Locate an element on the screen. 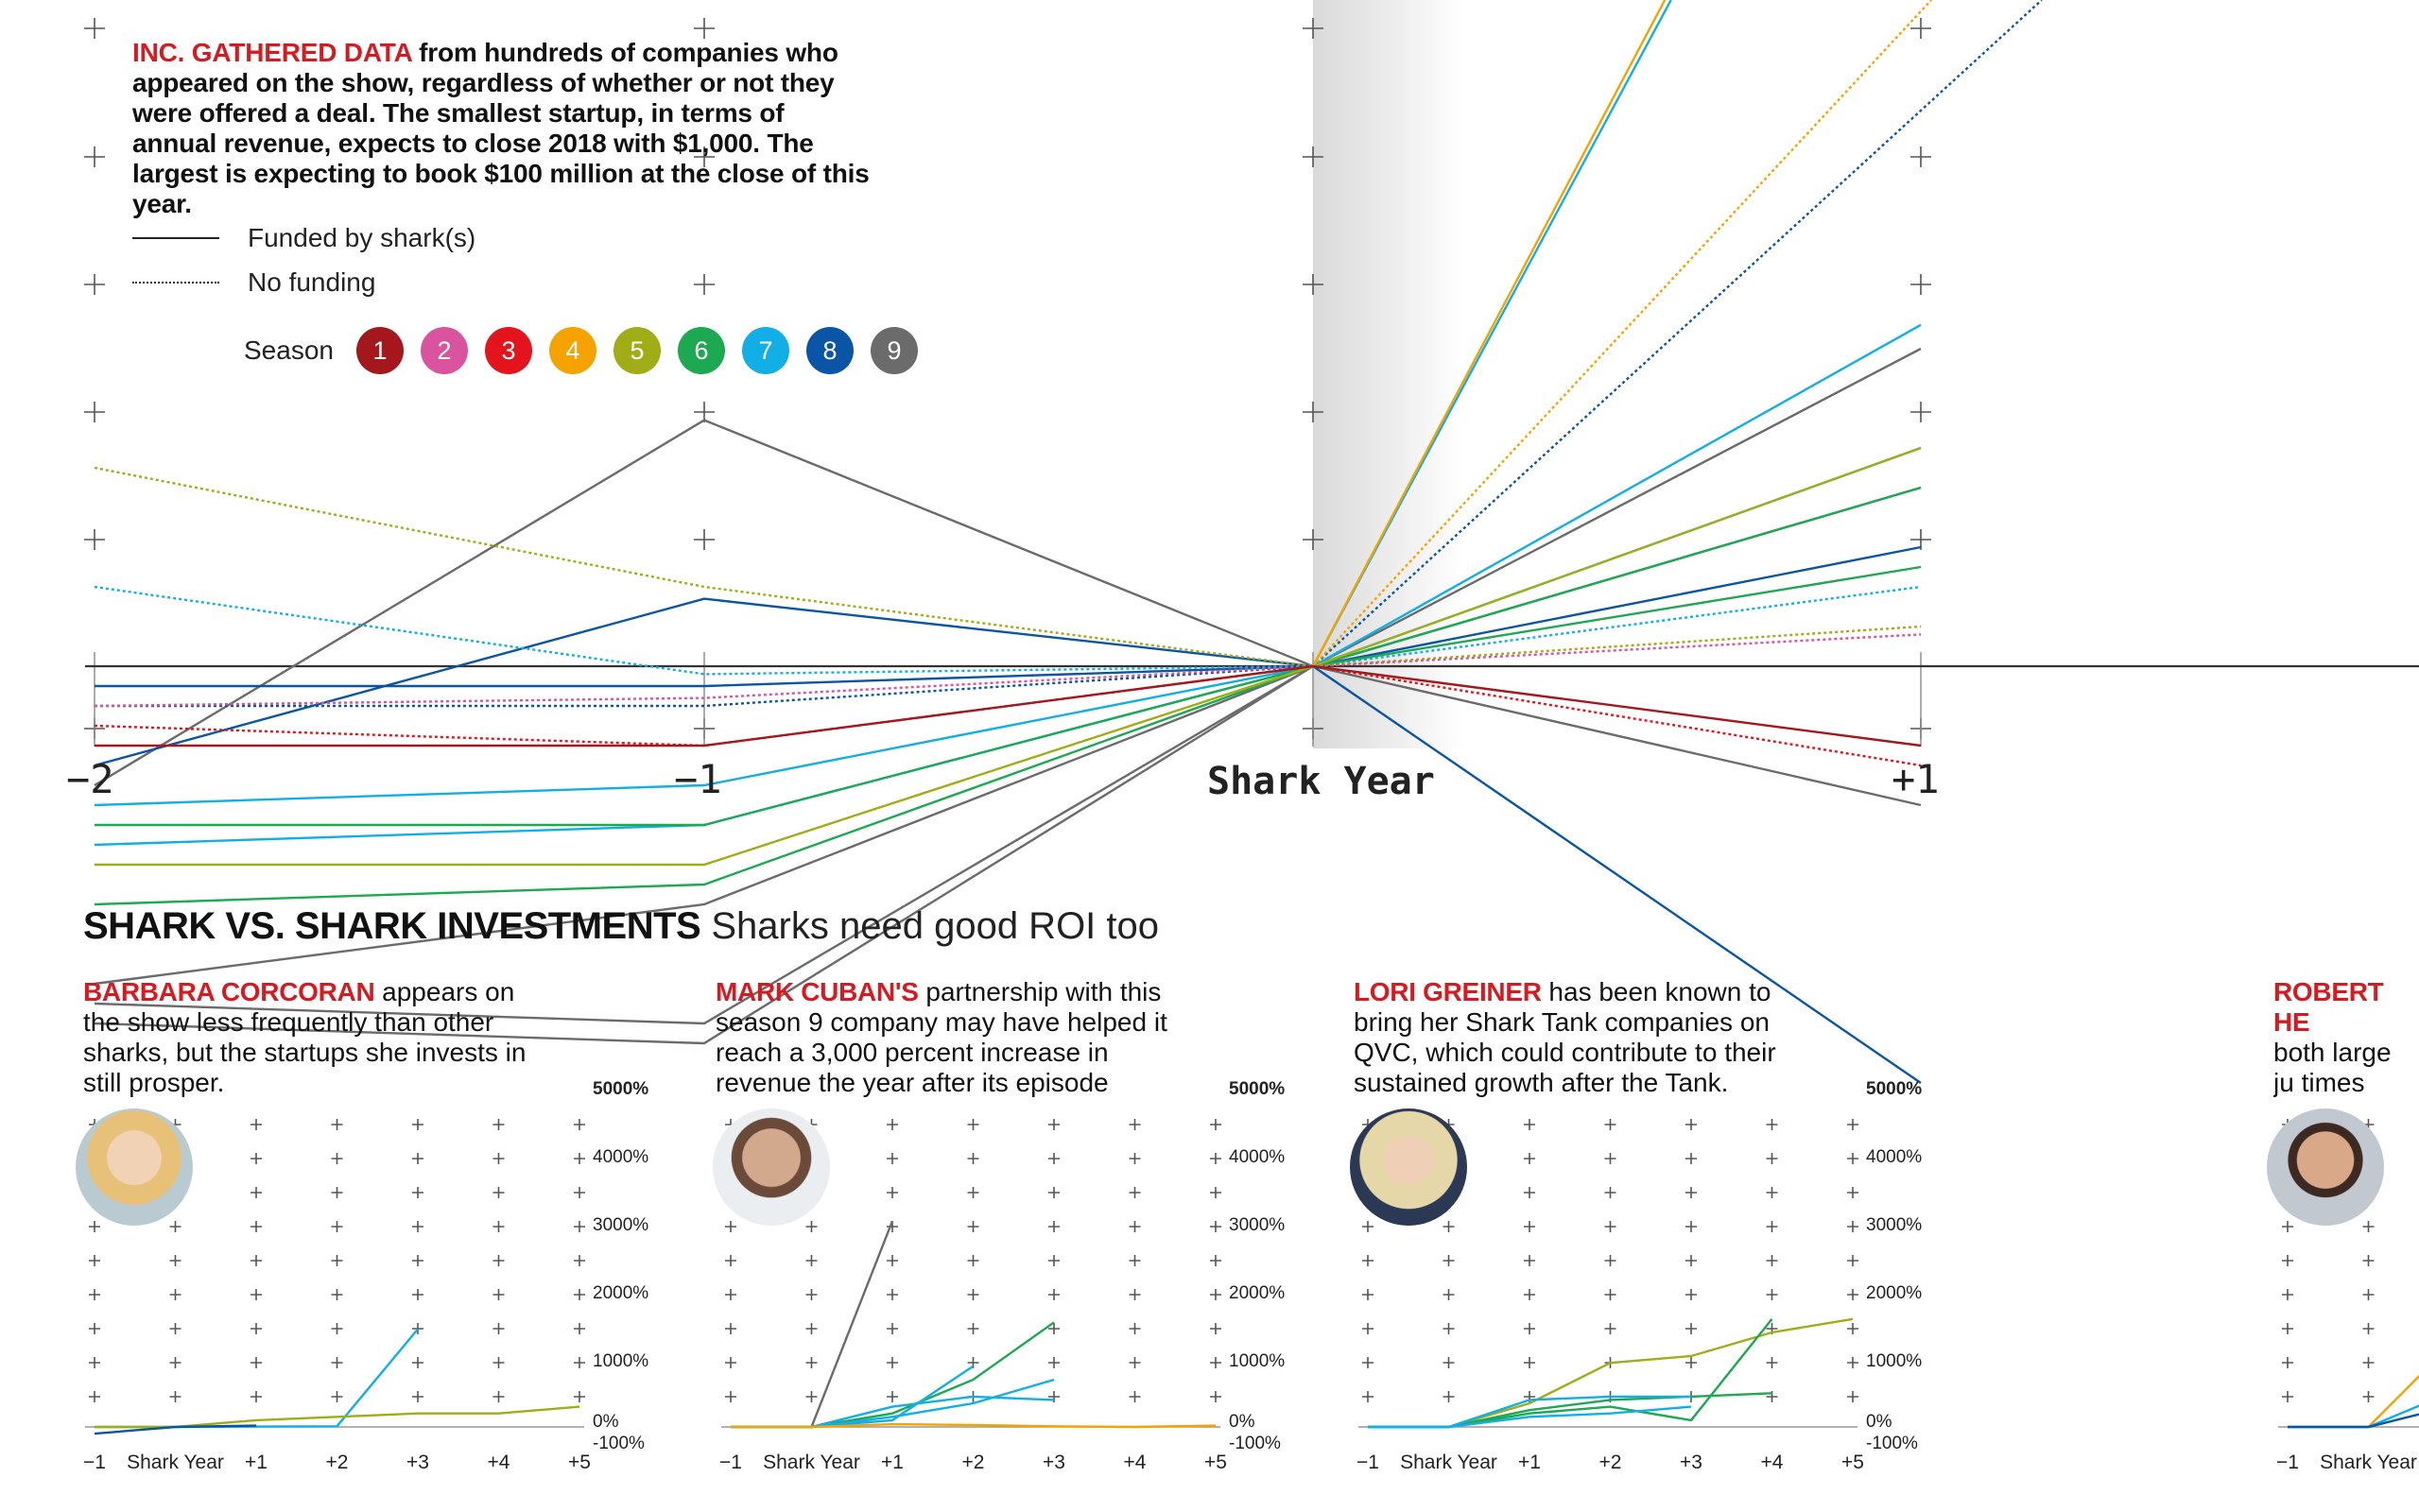 The image size is (2419, 1512). sm-x-label: +2 is located at coordinates (973, 1462).